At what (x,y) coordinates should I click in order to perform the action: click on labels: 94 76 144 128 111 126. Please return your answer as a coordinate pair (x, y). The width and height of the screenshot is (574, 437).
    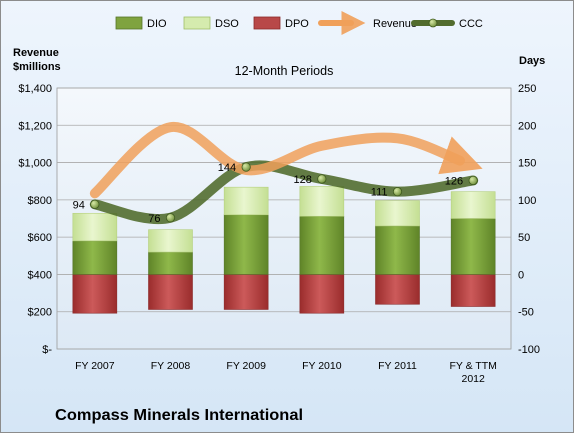
    Looking at the image, I should click on (268, 193).